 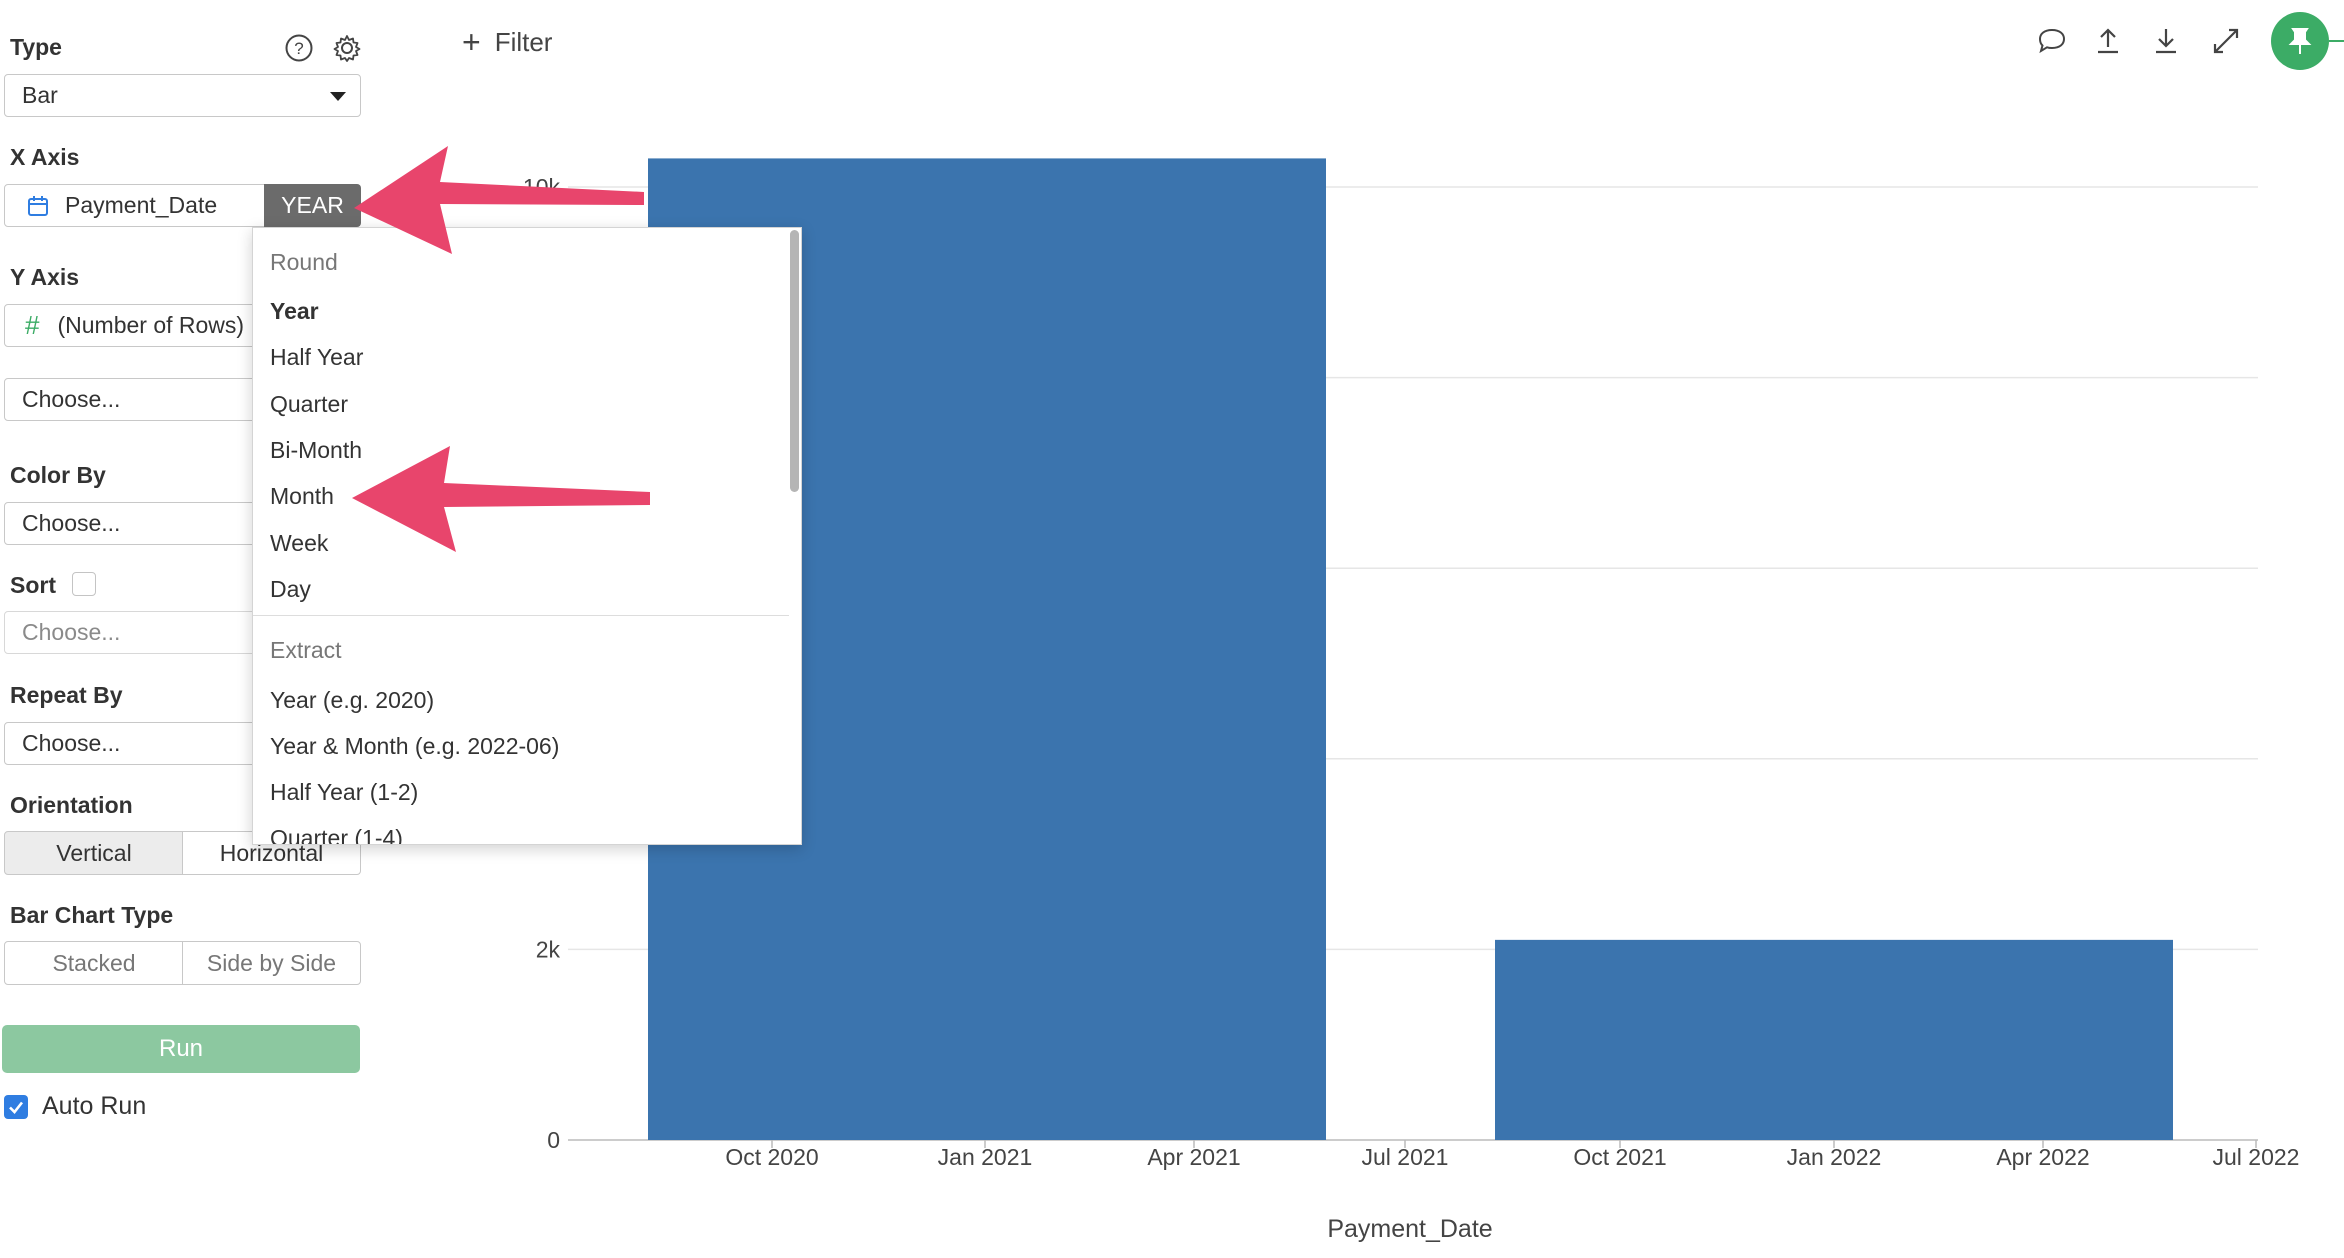 I want to click on x-axis-field-name: Payment_Date, so click(x=141, y=205).